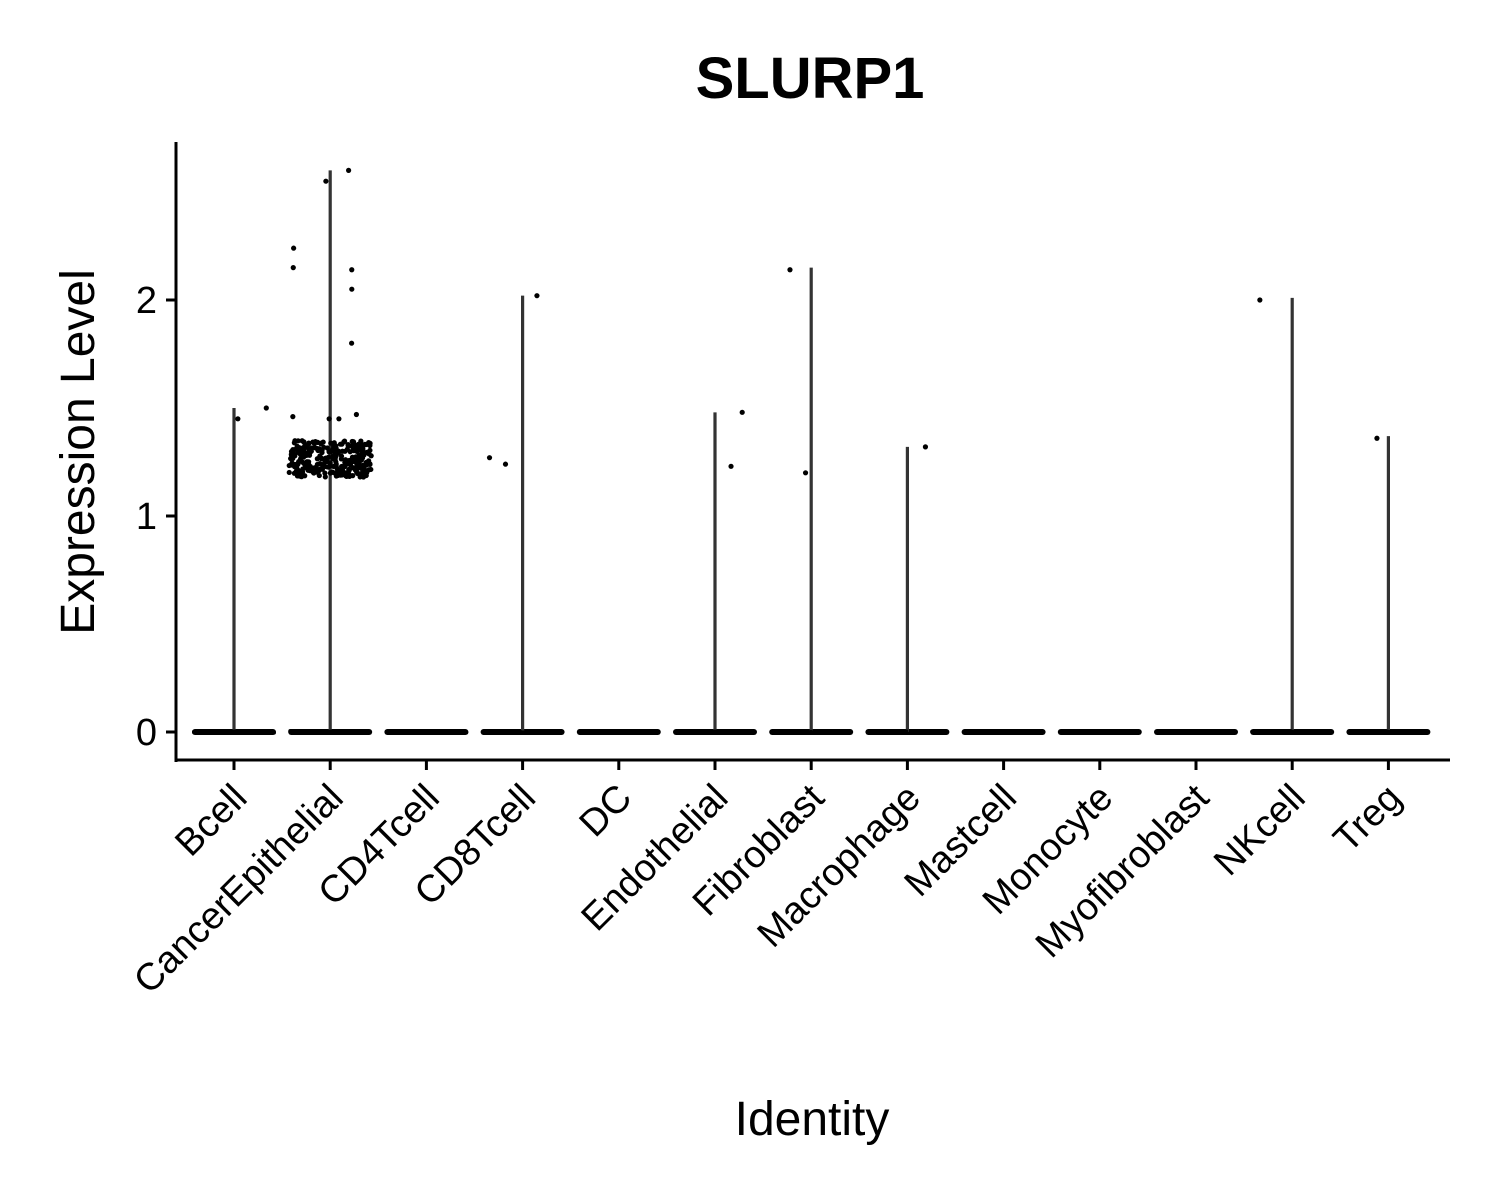 Image resolution: width=1500 pixels, height=1200 pixels. I want to click on x-tick-label-treg: Treg, so click(1368, 819).